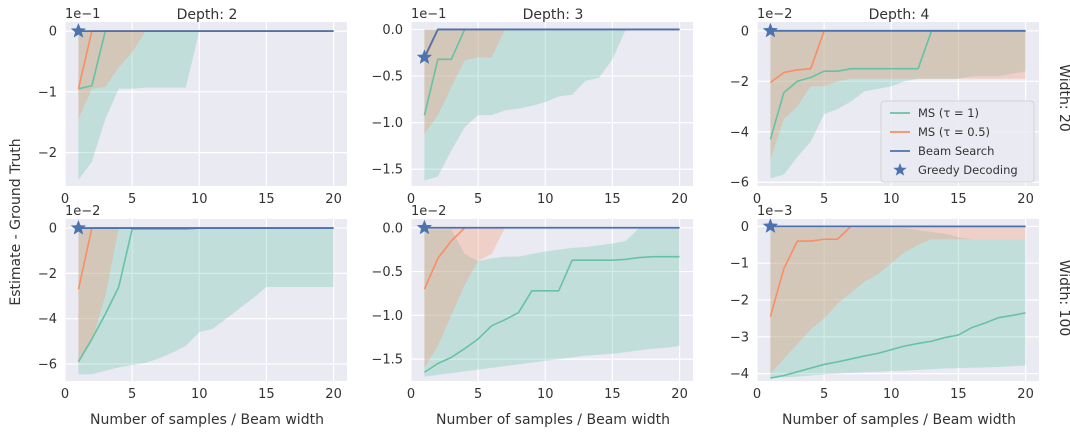 The height and width of the screenshot is (434, 1070). I want to click on panel-depth3-width20: 0 5 10 15 20 0.0 −0.5 −1.0 −1.5 1e−1, so click(532, 107).